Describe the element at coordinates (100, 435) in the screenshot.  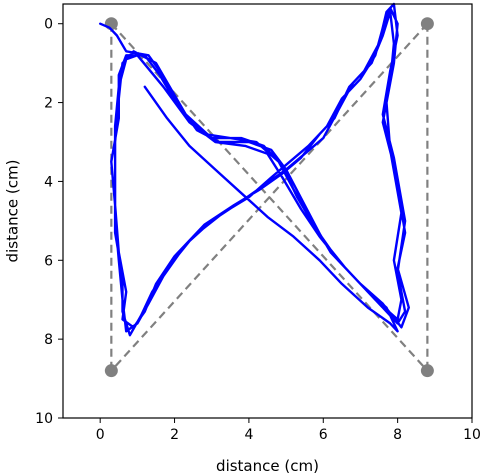
I see `x-tick-label-0: 0` at that location.